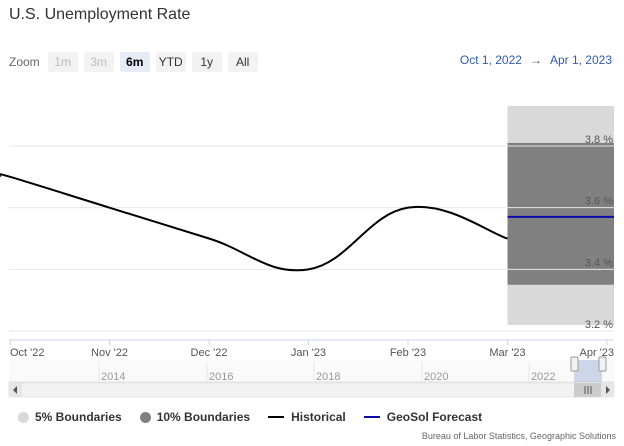 The height and width of the screenshot is (446, 624). Describe the element at coordinates (27, 353) in the screenshot. I see `x-tick-label-0: Oct '22` at that location.